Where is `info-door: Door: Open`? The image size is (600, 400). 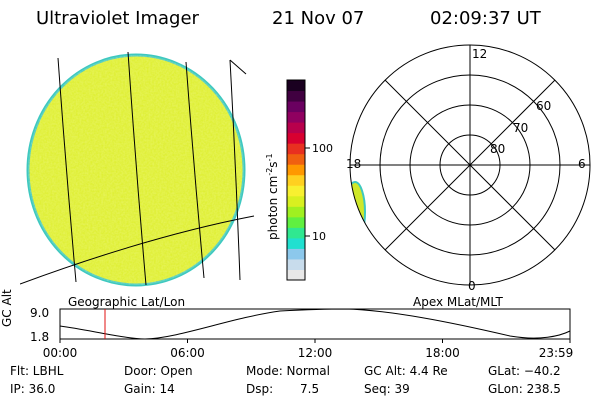 info-door: Door: Open is located at coordinates (158, 371).